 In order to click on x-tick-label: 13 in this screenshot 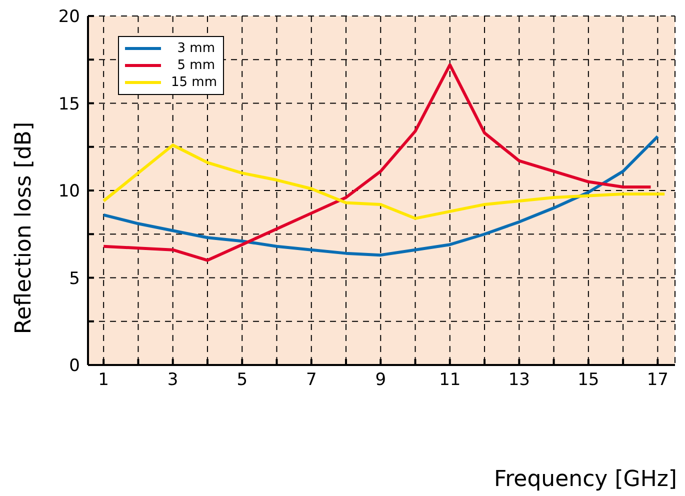, I will do `click(519, 380)`.